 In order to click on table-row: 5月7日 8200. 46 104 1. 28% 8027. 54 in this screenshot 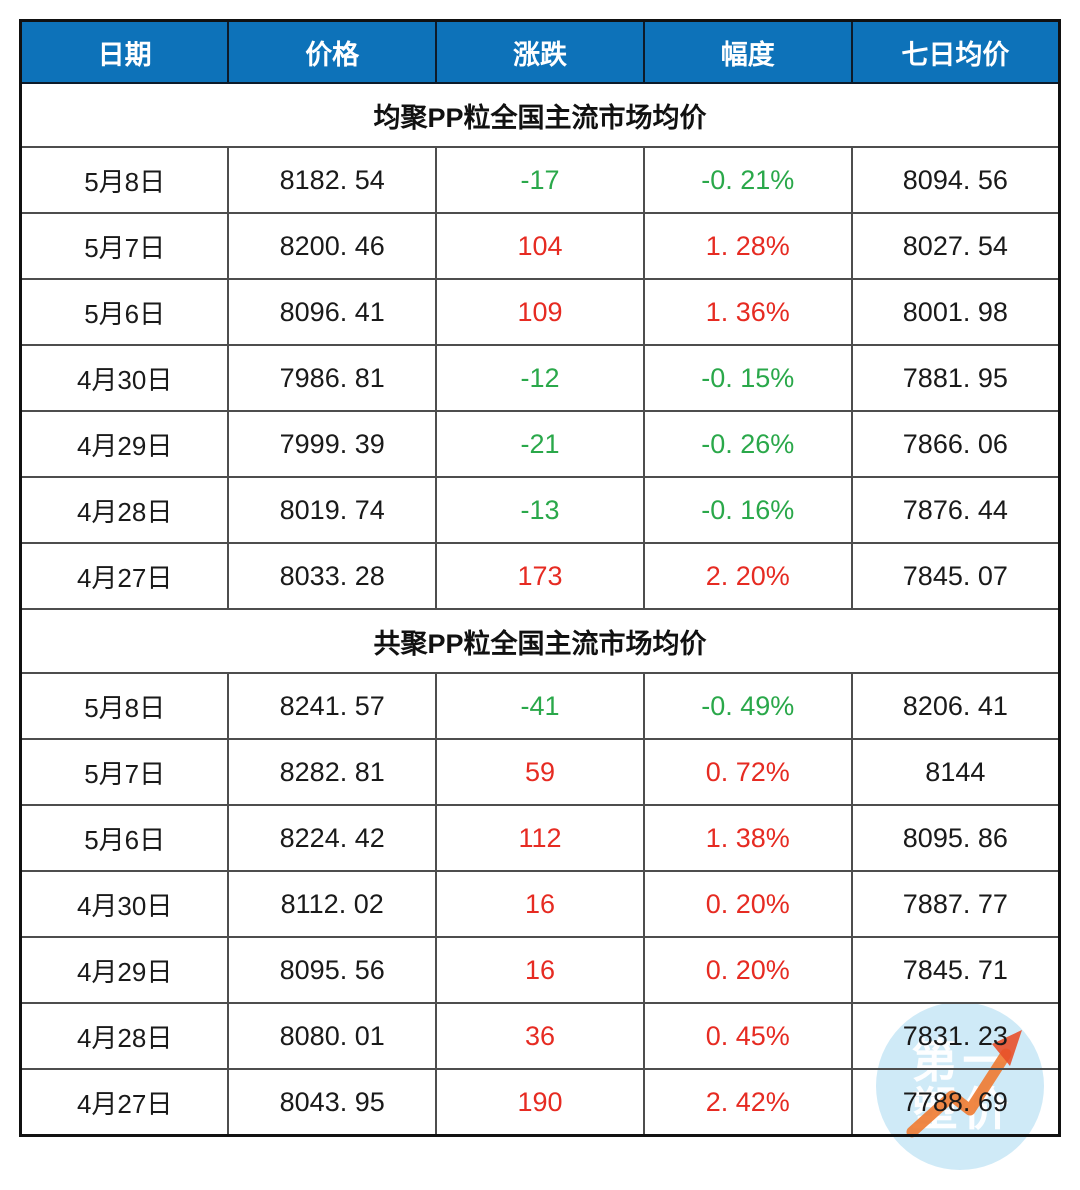, I will do `click(540, 246)`.